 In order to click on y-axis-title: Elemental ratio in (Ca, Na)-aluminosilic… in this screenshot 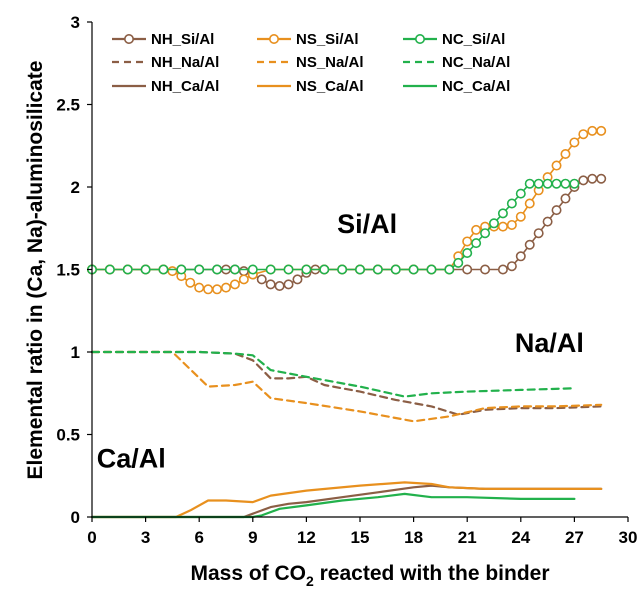, I will do `click(35, 270)`.